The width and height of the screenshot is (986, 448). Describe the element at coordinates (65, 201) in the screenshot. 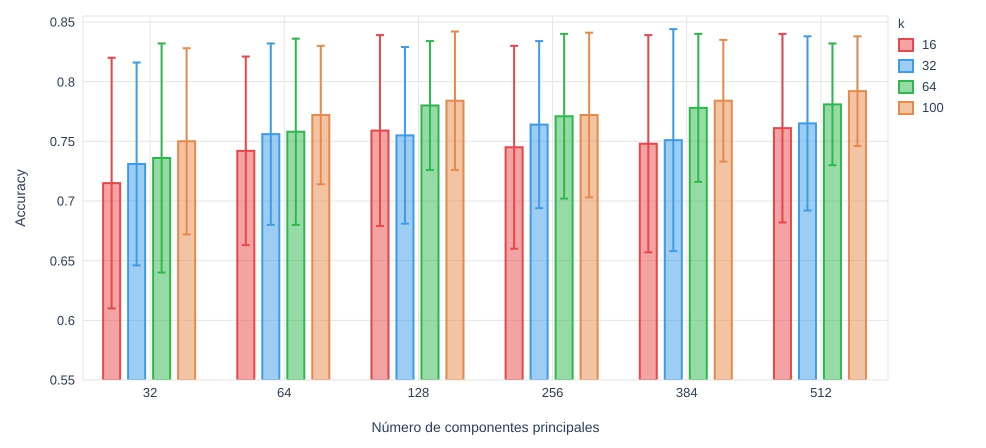

I see `y-tick-label: 0.7` at that location.